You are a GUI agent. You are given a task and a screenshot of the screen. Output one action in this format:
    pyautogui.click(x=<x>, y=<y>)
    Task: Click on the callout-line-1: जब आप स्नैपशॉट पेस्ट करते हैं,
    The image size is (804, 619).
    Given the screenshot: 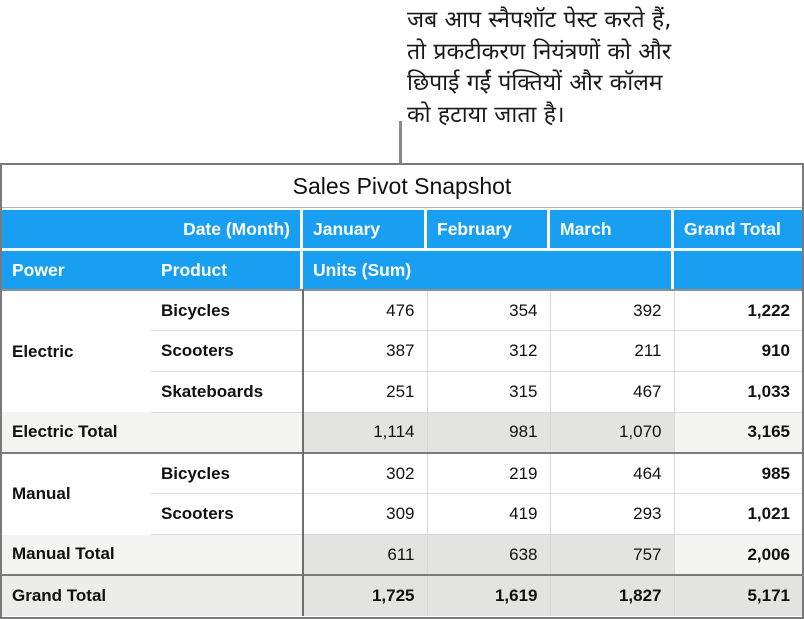 What is the action you would take?
    pyautogui.click(x=539, y=20)
    